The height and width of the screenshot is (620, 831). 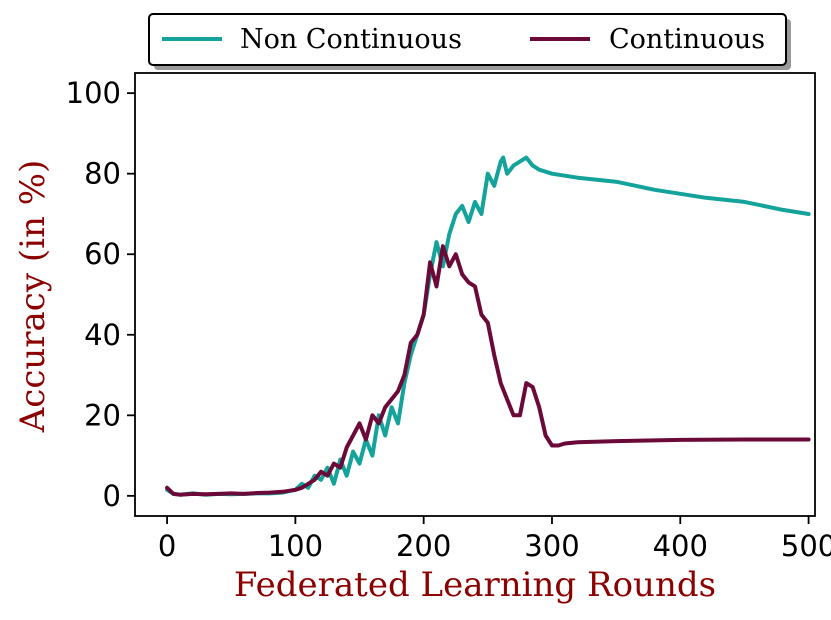 What do you see at coordinates (102, 254) in the screenshot?
I see `y-tick-label: 60` at bounding box center [102, 254].